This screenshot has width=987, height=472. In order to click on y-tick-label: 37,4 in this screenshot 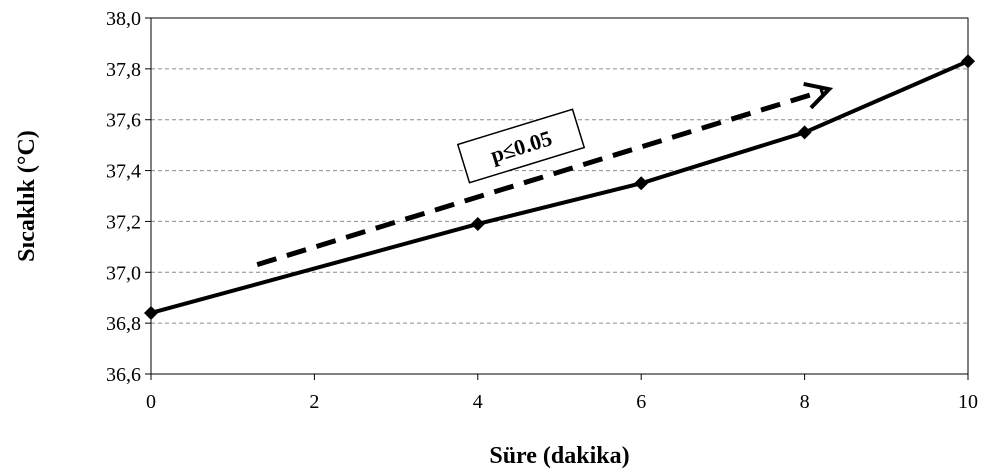, I will do `click(123, 172)`.